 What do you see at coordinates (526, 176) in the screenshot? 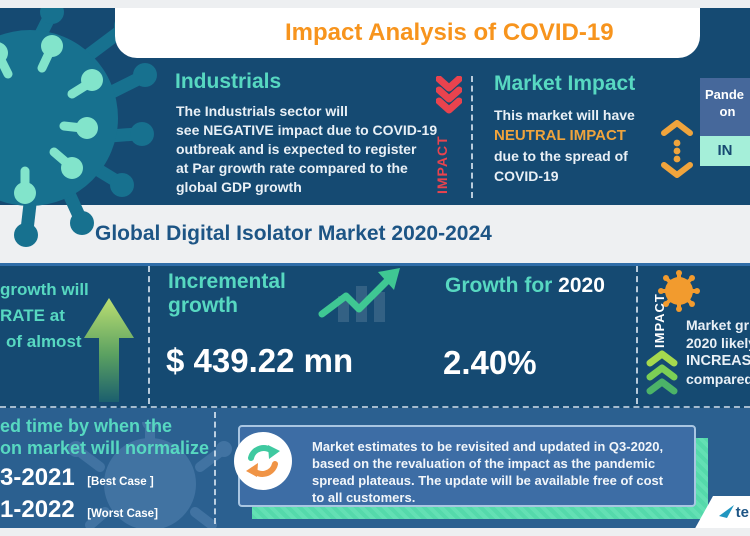
I see `market-impact-line: COVID-19` at bounding box center [526, 176].